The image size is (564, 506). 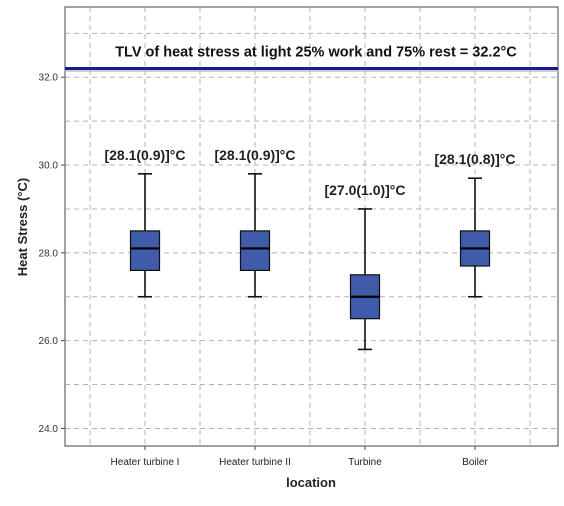 What do you see at coordinates (49, 341) in the screenshot?
I see `y-tick-label: 26.0` at bounding box center [49, 341].